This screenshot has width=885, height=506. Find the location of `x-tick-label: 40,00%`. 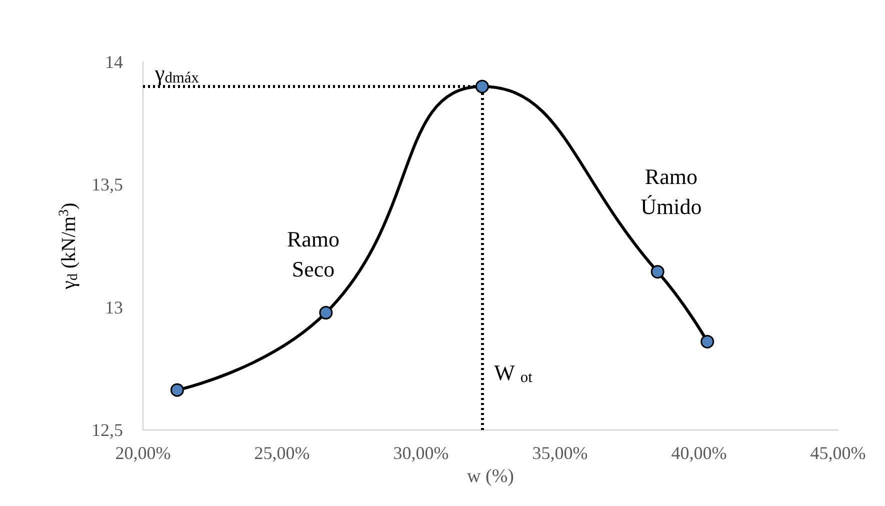

x-tick-label: 40,00% is located at coordinates (699, 453).